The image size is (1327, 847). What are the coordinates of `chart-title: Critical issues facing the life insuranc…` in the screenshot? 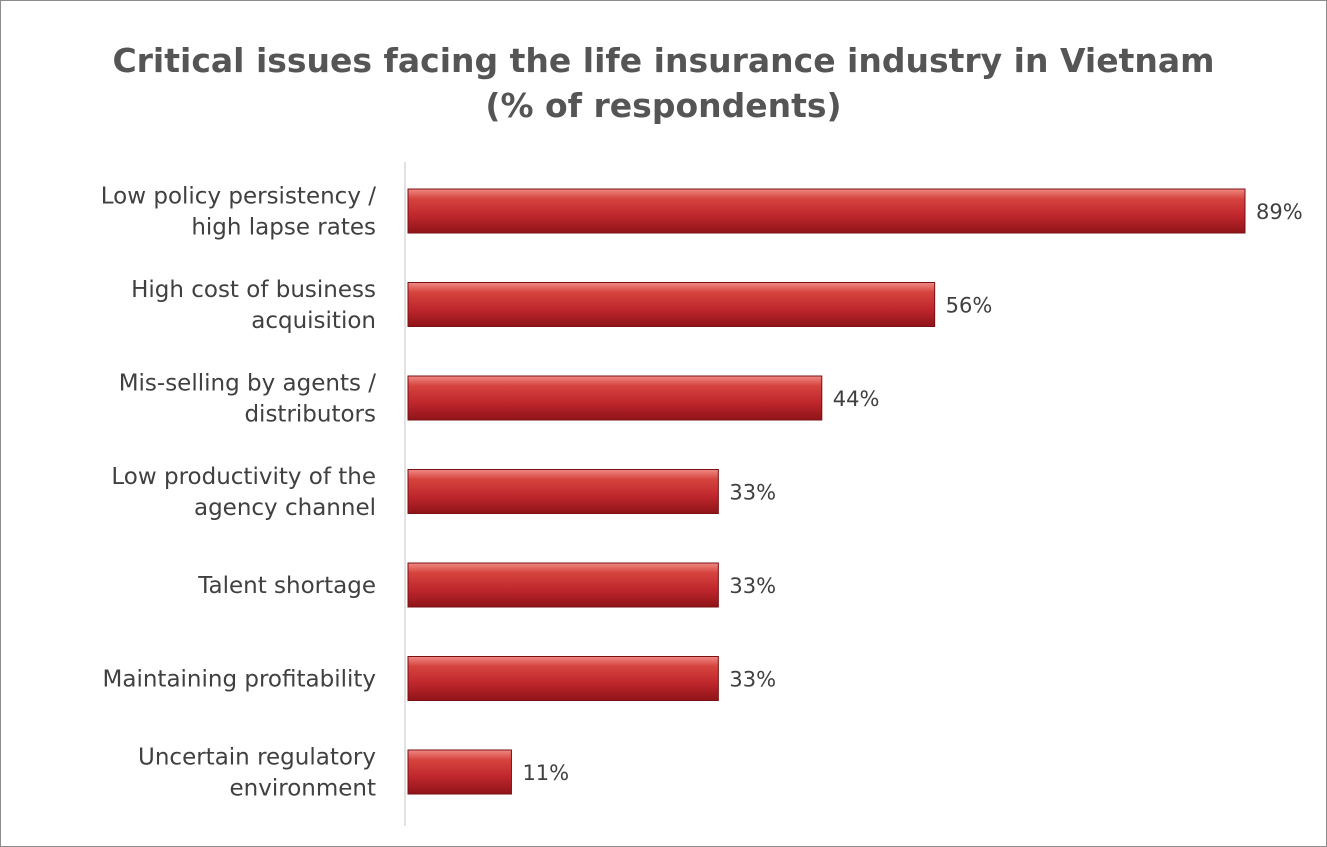 It's located at (663, 83).